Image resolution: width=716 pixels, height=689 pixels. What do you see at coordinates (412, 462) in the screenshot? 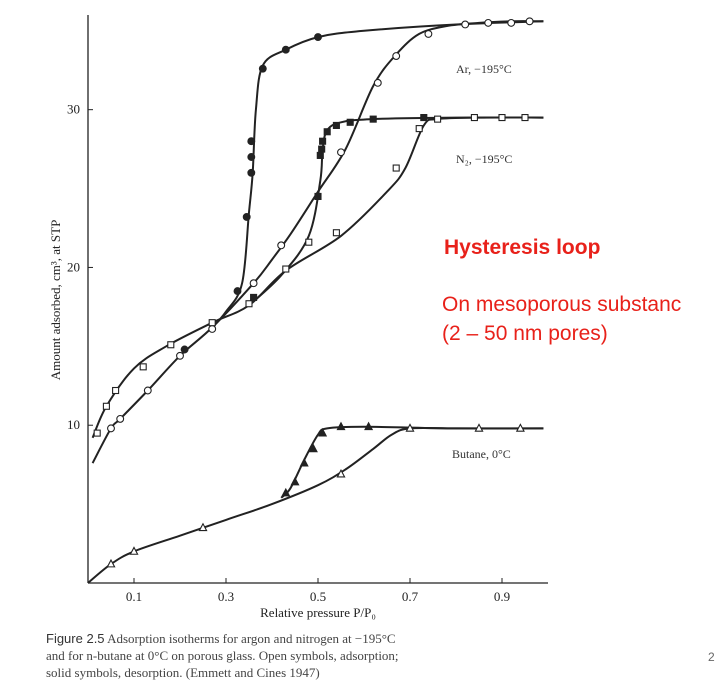
I see `butane-desorption-curve` at bounding box center [412, 462].